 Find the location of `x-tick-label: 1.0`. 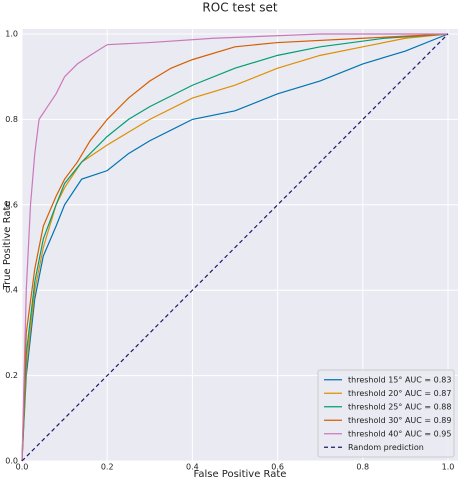

x-tick-label: 1.0 is located at coordinates (448, 467).